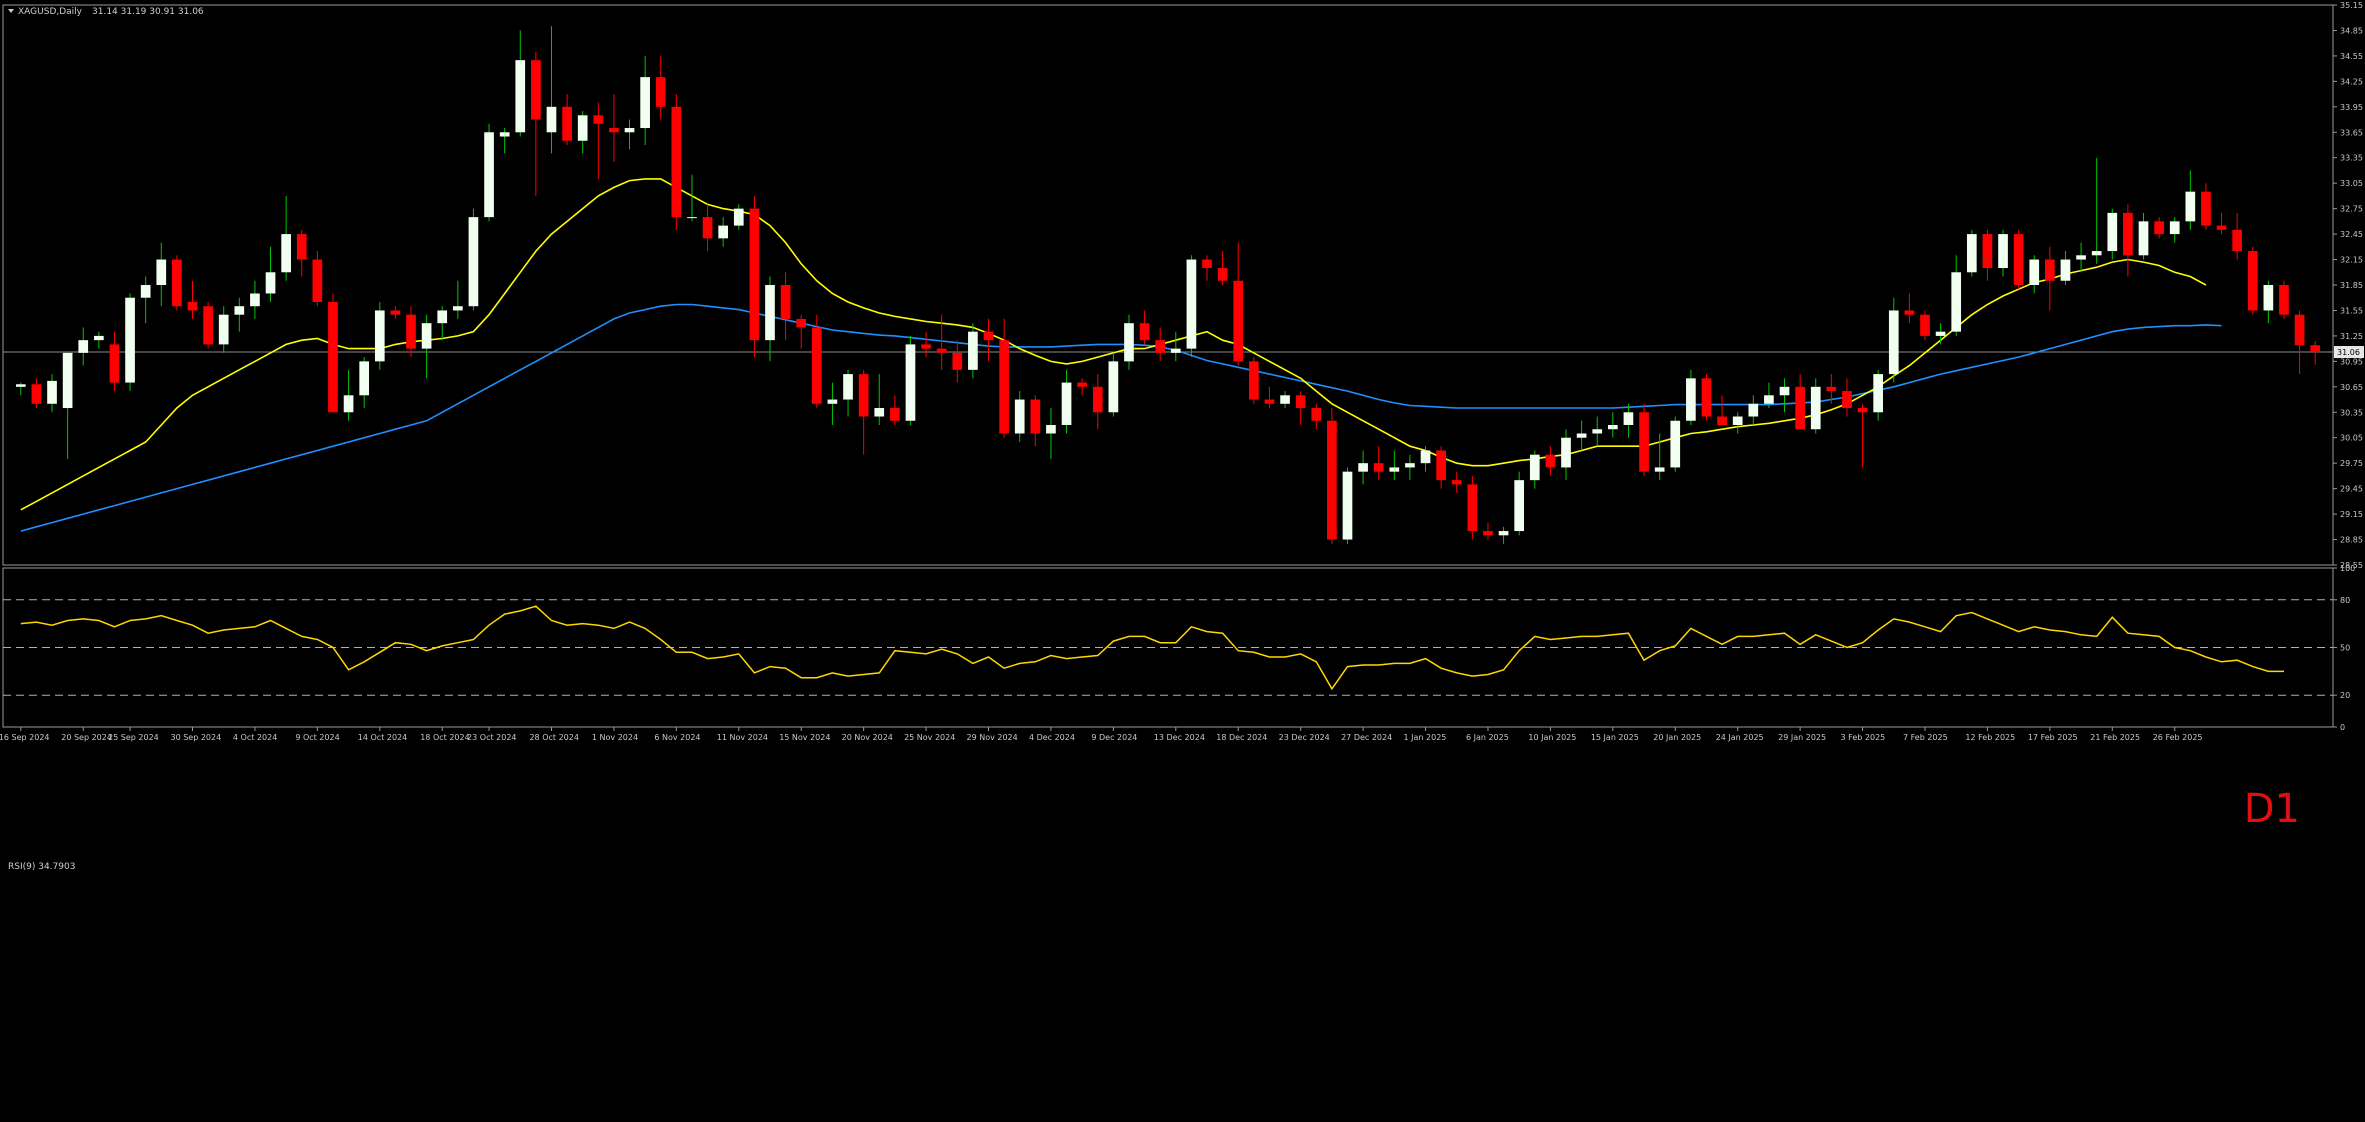 The image size is (2365, 1122). I want to click on date-tick-label: 6 Nov 2024, so click(677, 737).